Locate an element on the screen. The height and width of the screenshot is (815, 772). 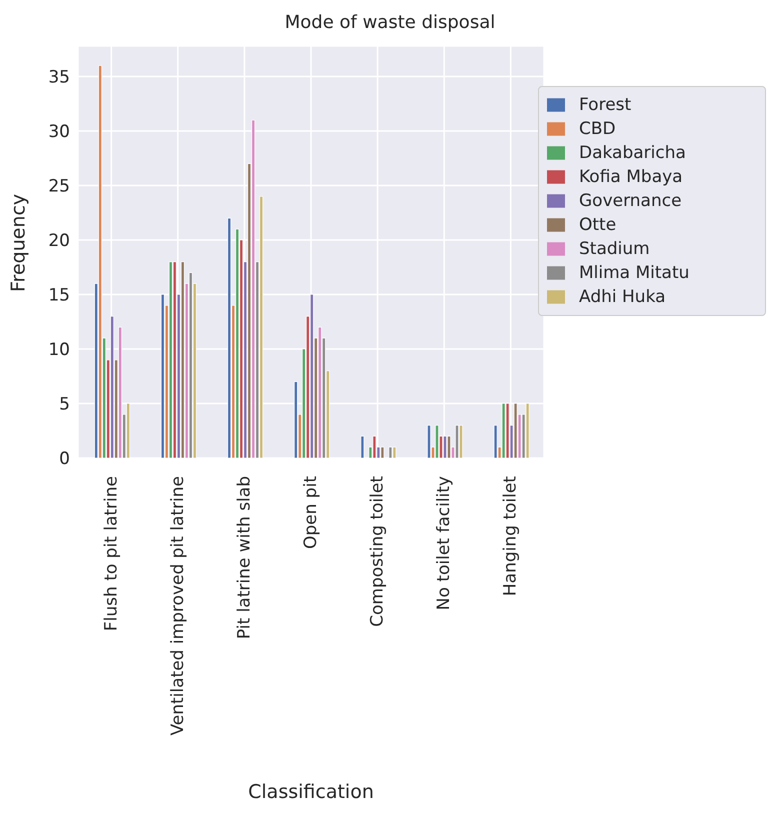
legend-label: Mlima Mitatu is located at coordinates (634, 273).